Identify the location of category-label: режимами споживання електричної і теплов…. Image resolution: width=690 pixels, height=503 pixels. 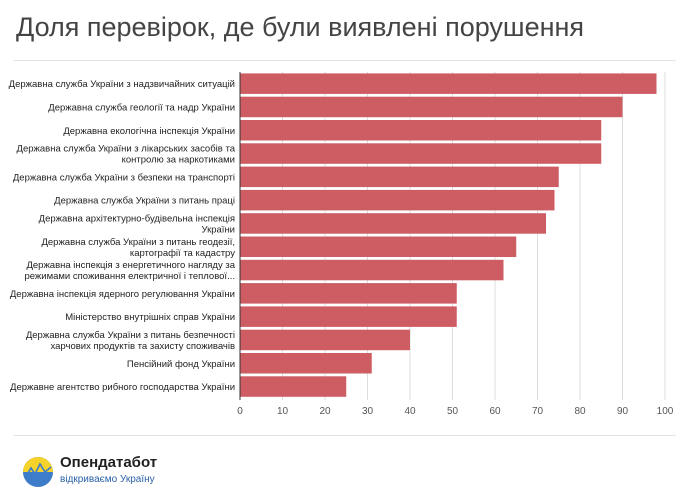
(129, 276).